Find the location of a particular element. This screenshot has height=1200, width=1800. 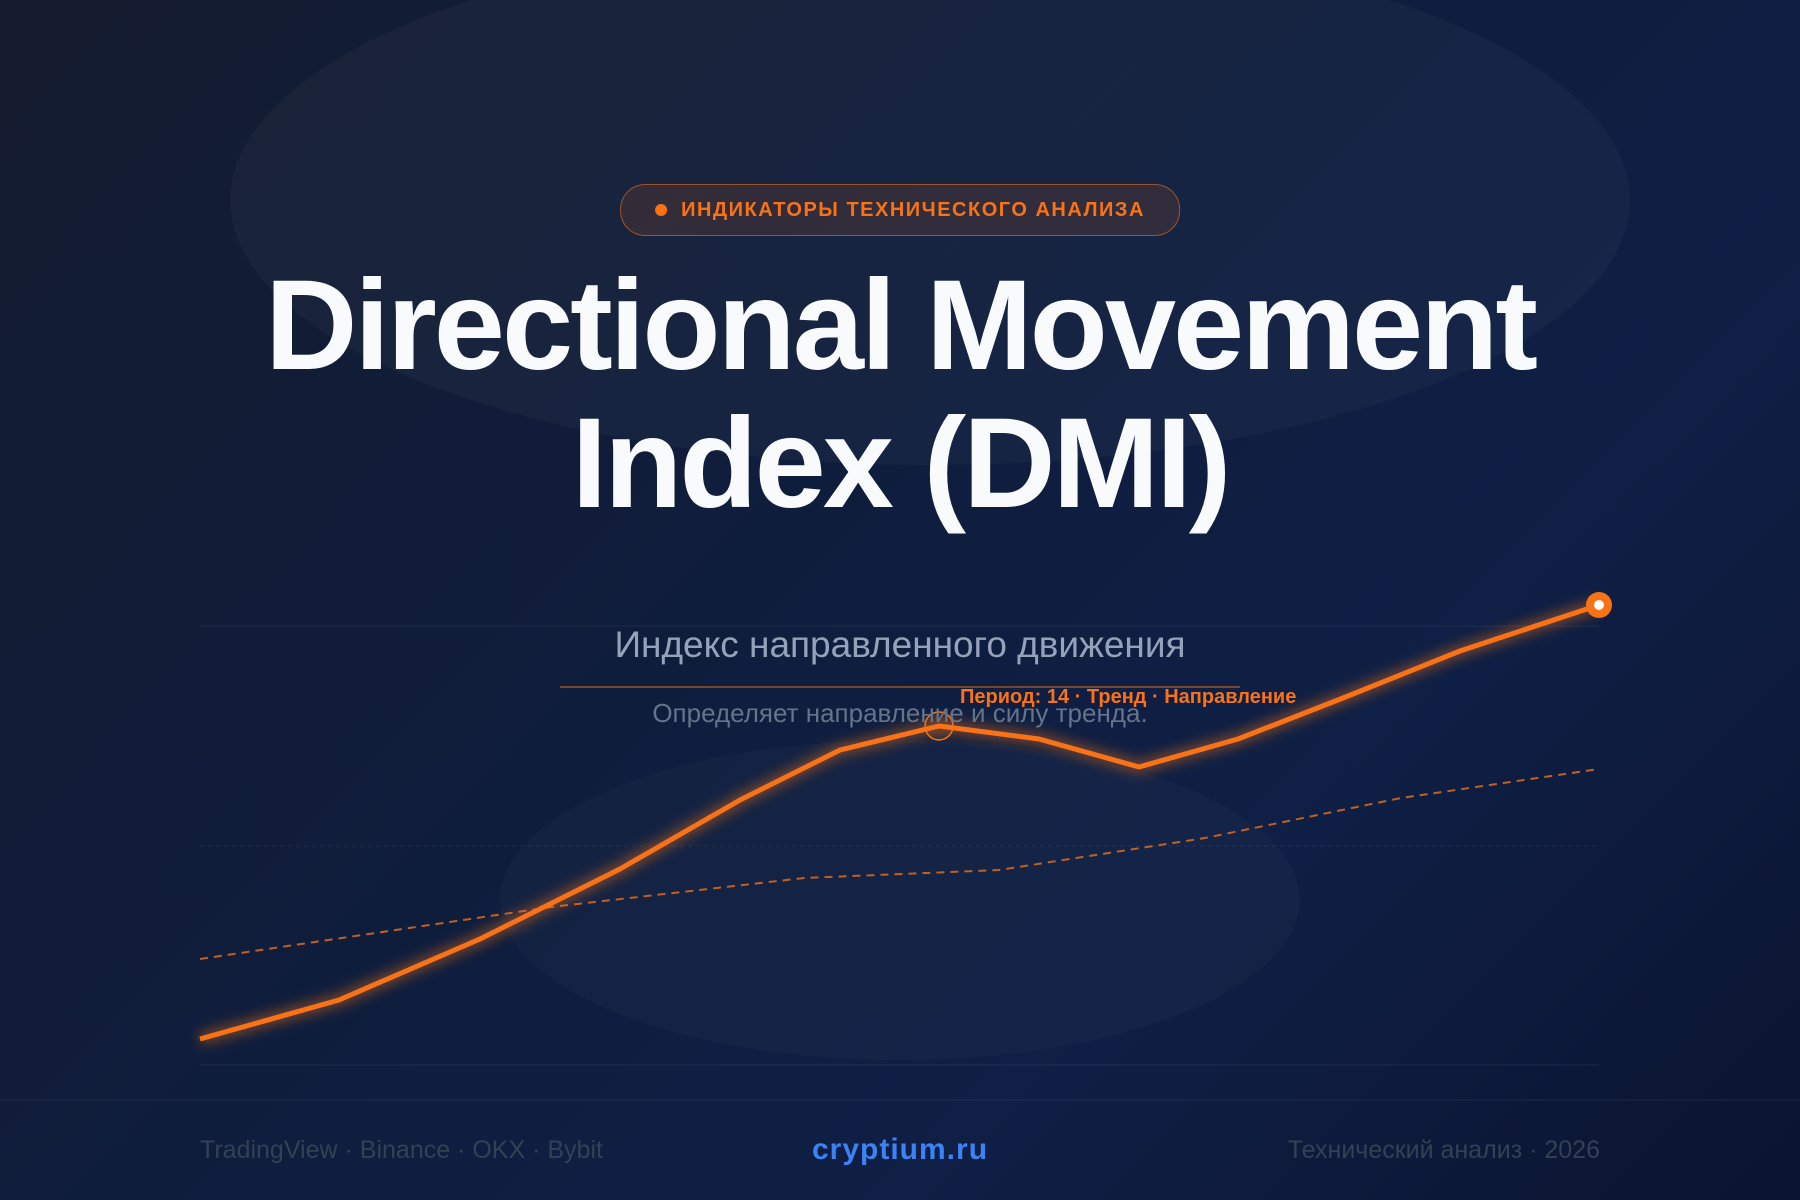

badge: ИНДИКАТОРЫ ТЕХНИЧЕСКОГО АНАЛИЗА is located at coordinates (900, 210).